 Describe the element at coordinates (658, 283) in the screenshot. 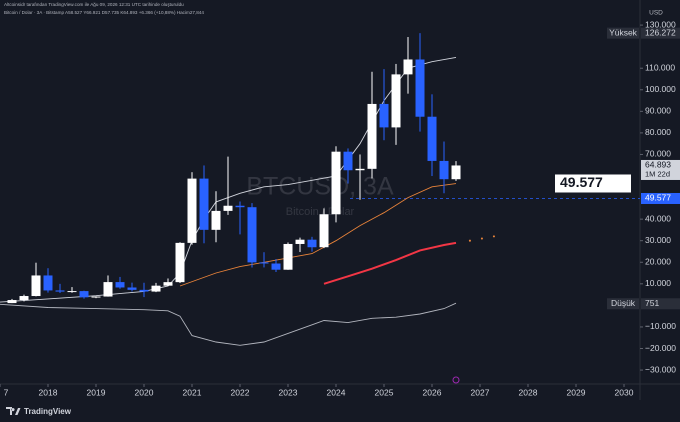

I see `y-tick-label: 10.000` at that location.